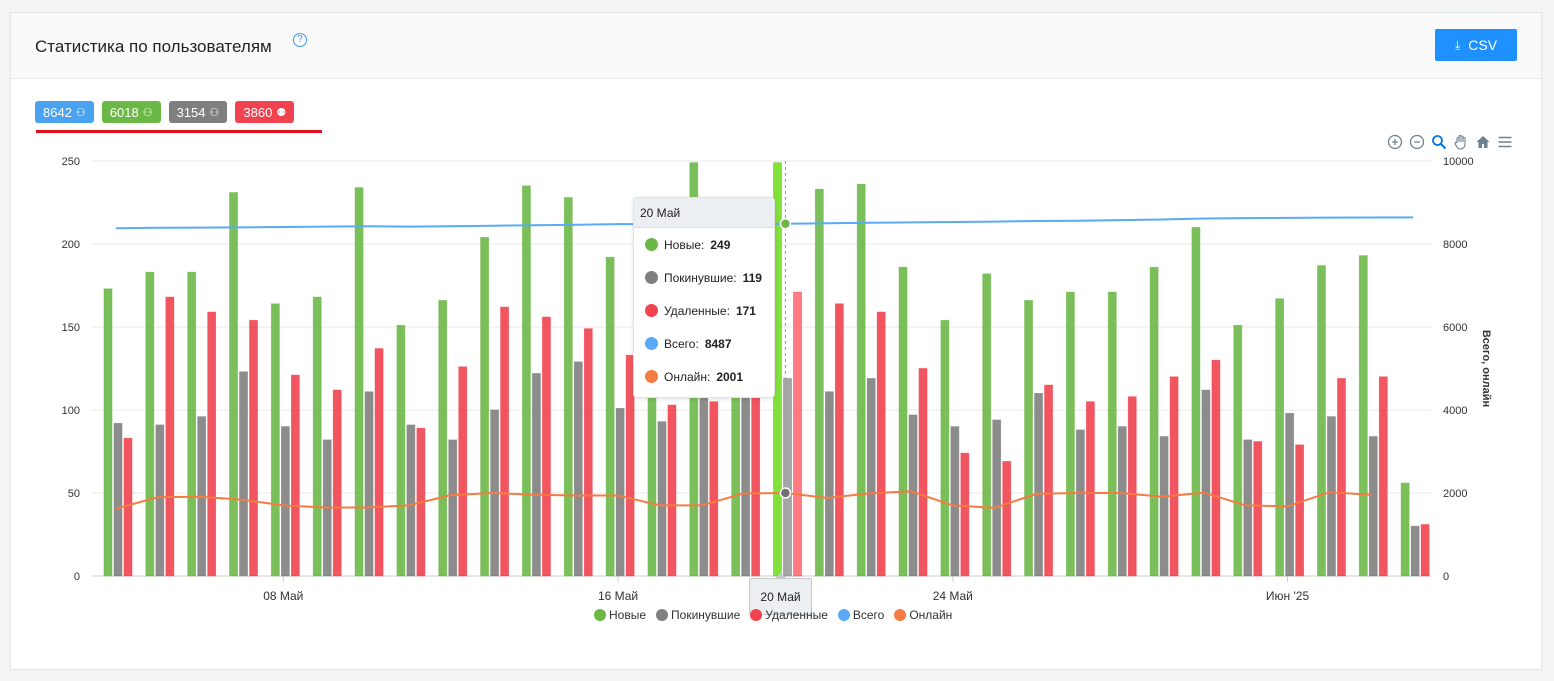  Describe the element at coordinates (620, 615) in the screenshot. I see `legend-item-new: Новые` at that location.